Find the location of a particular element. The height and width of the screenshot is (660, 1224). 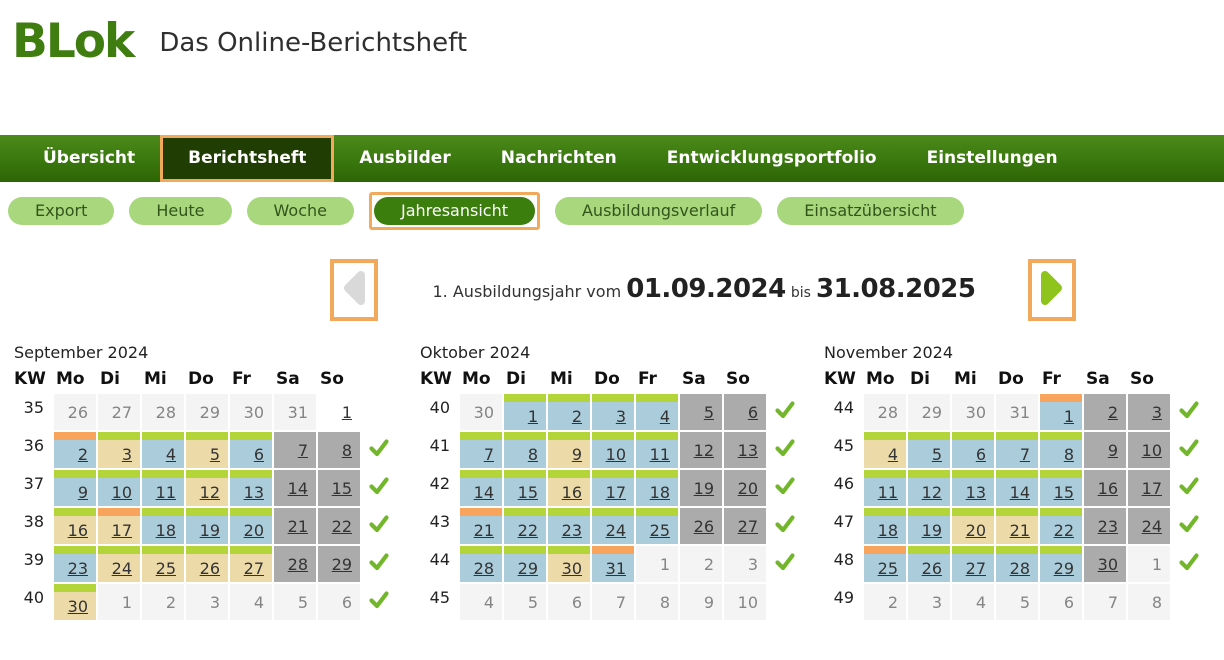

day-cell: 24 is located at coordinates (119, 564).